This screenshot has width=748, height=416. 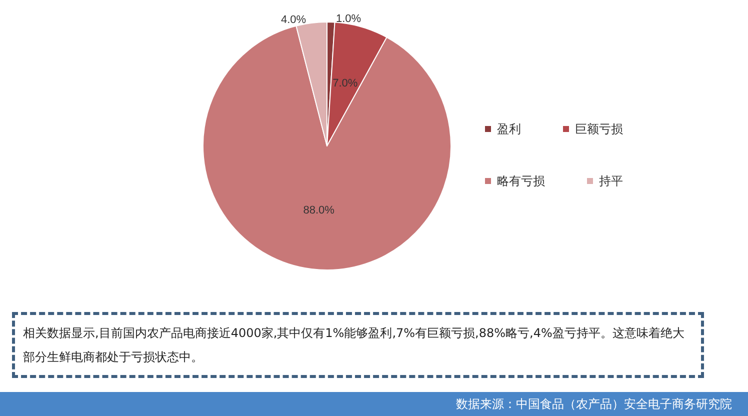 What do you see at coordinates (349, 19) in the screenshot?
I see `data-label: 1.0%` at bounding box center [349, 19].